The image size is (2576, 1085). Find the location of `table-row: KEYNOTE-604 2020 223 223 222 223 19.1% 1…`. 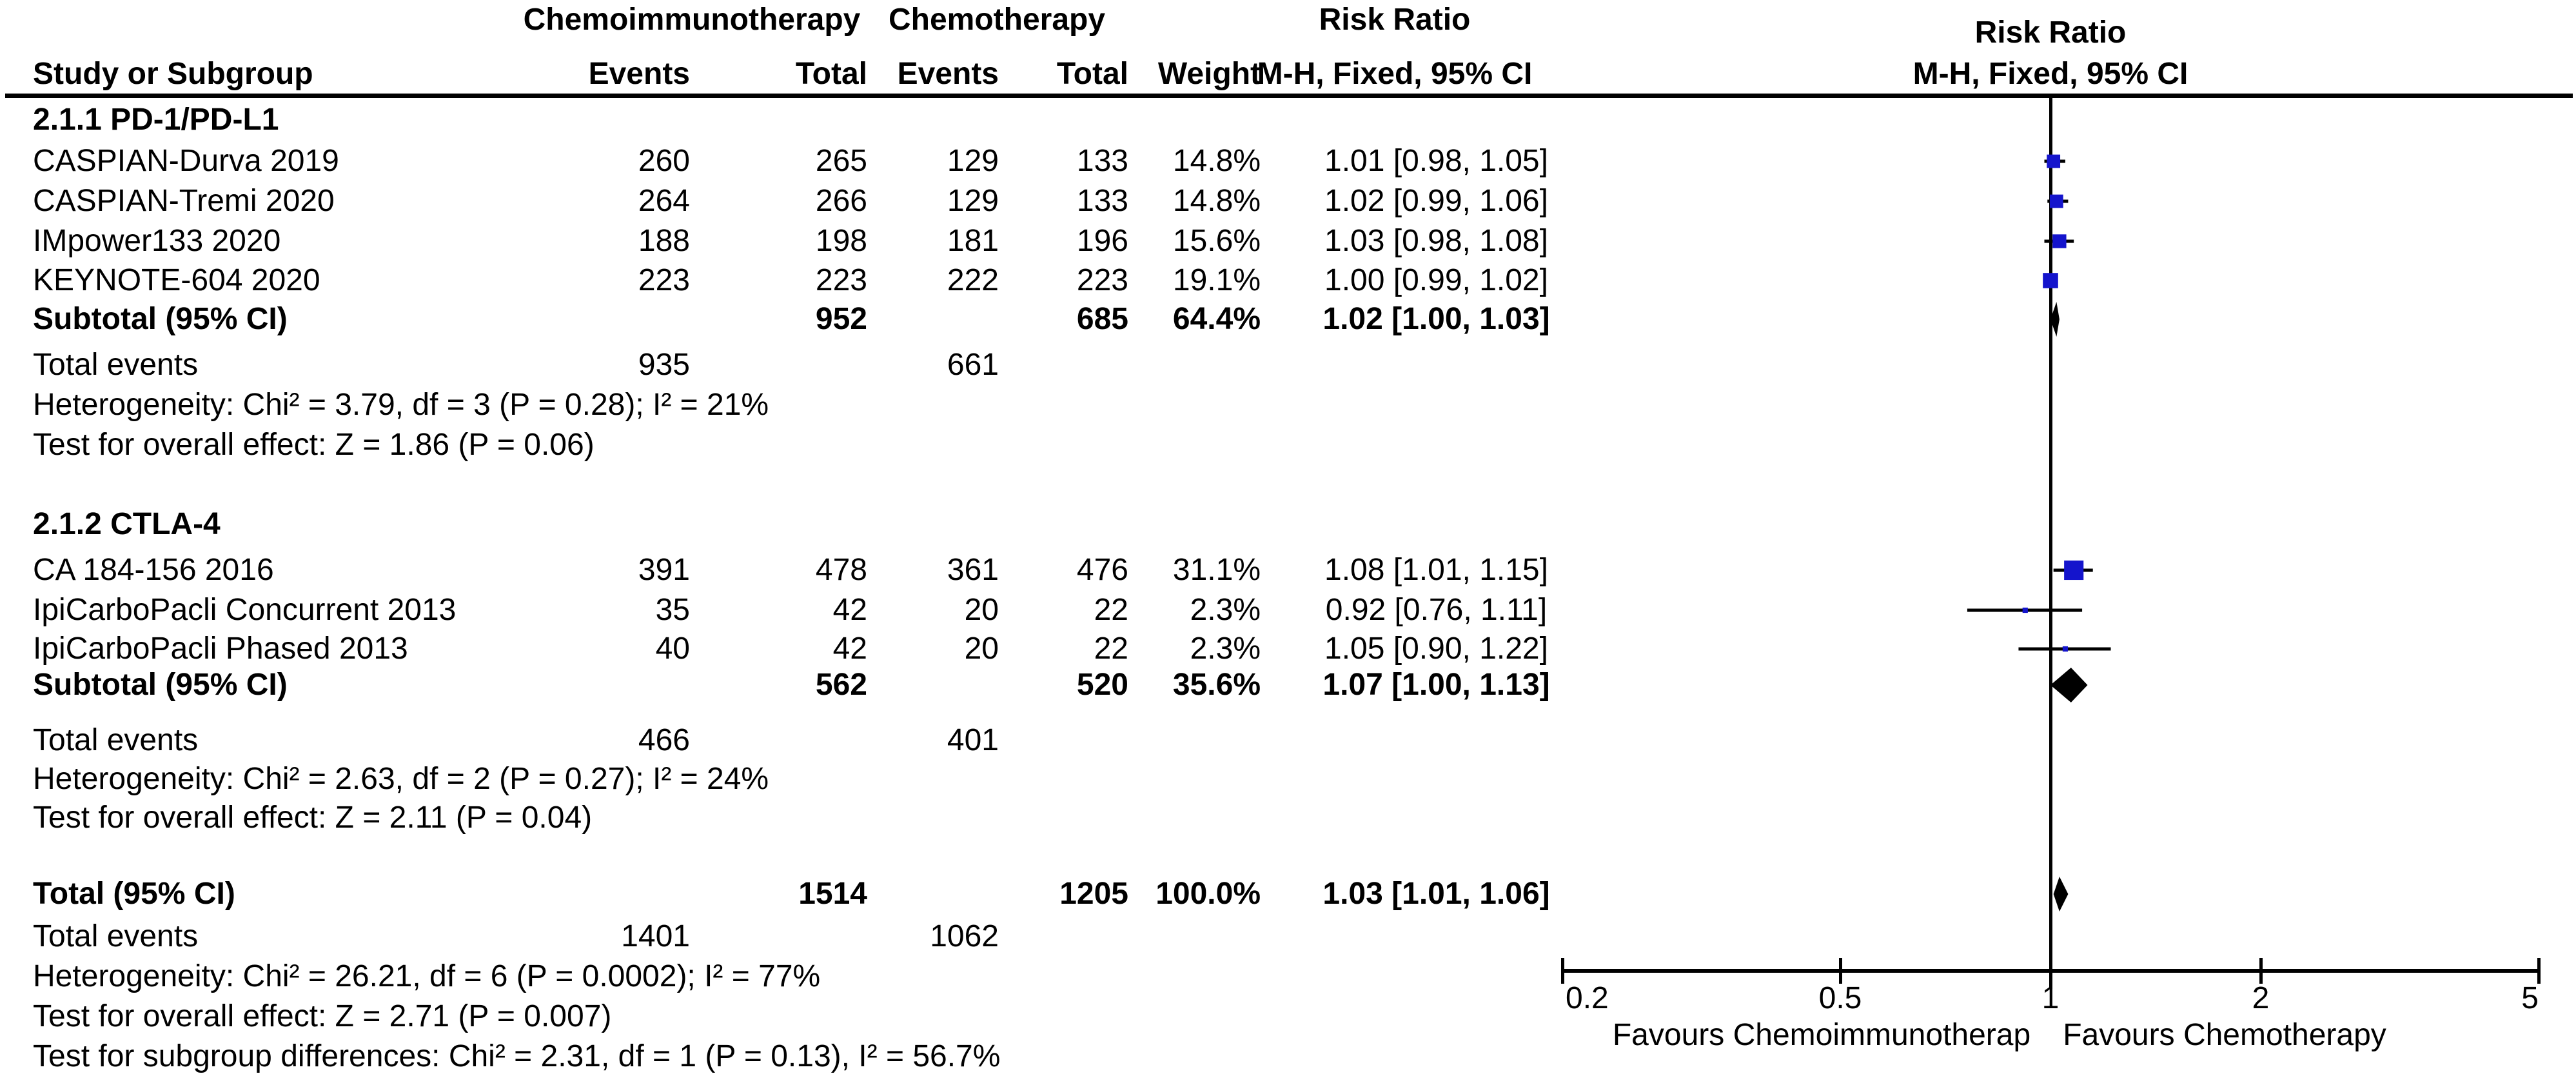

table-row: KEYNOTE-604 2020 223 223 222 223 19.1% 1… is located at coordinates (1288, 281).